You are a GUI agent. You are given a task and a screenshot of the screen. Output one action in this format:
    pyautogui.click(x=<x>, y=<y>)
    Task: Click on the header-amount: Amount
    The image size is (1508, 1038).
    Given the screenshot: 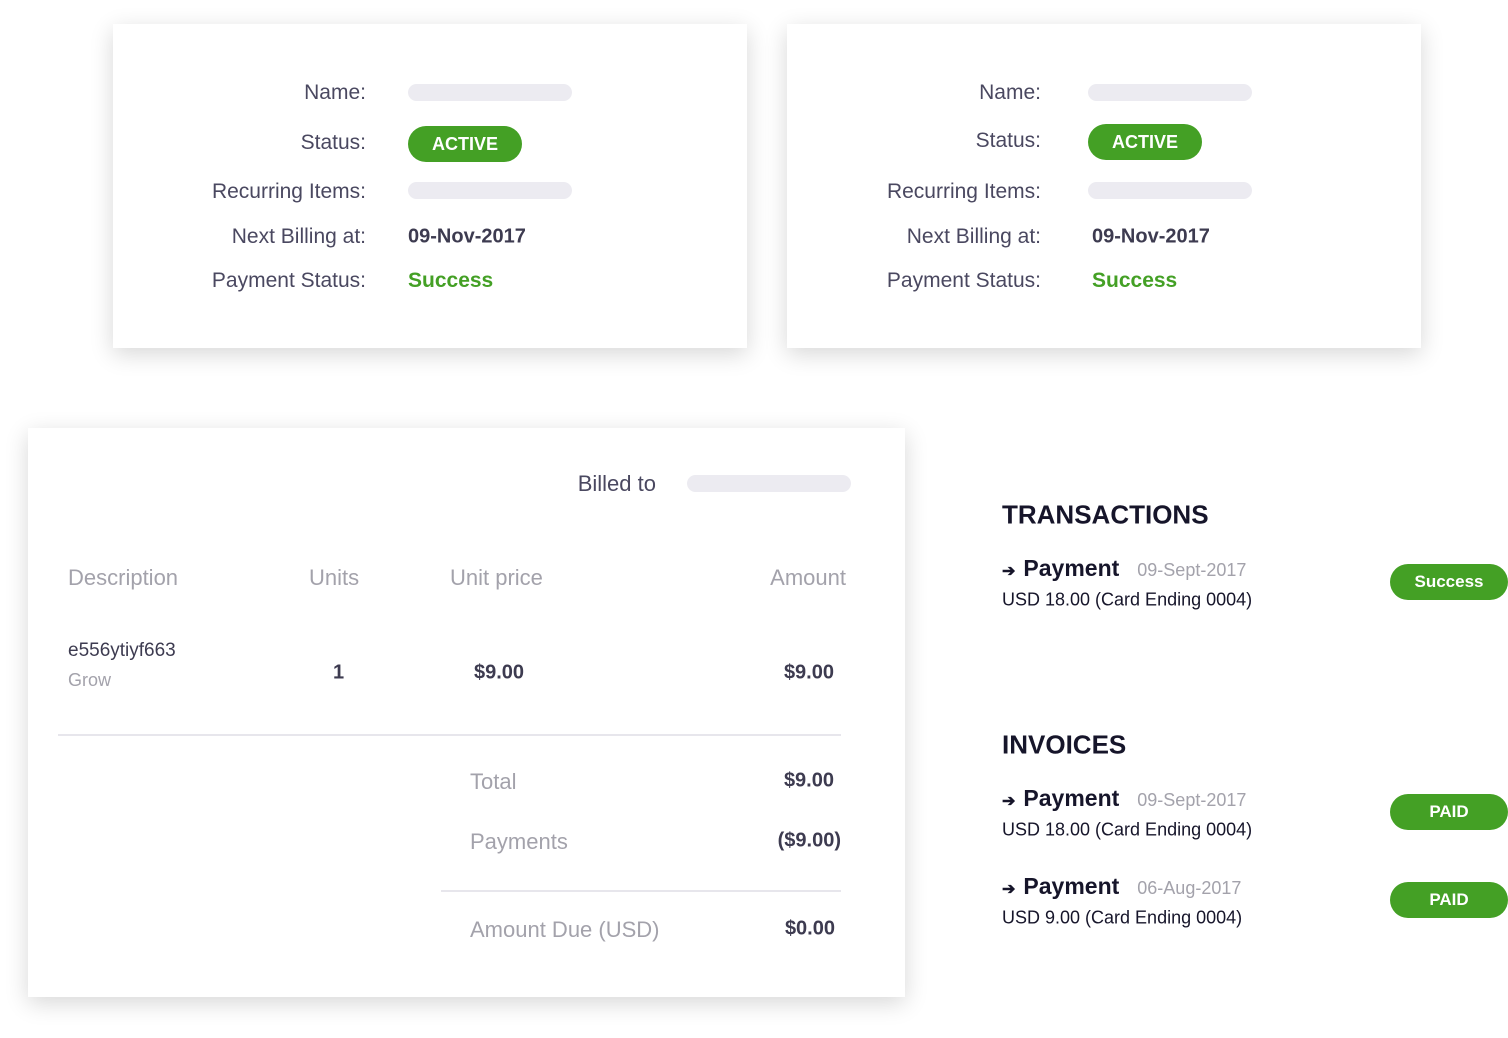 What is the action you would take?
    pyautogui.click(x=808, y=577)
    